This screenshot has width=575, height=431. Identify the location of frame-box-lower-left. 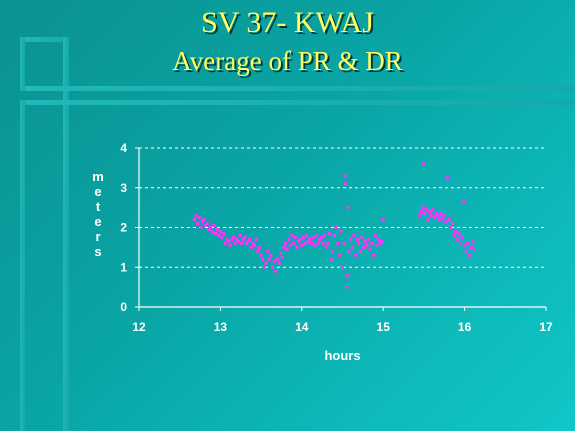
(22, 265).